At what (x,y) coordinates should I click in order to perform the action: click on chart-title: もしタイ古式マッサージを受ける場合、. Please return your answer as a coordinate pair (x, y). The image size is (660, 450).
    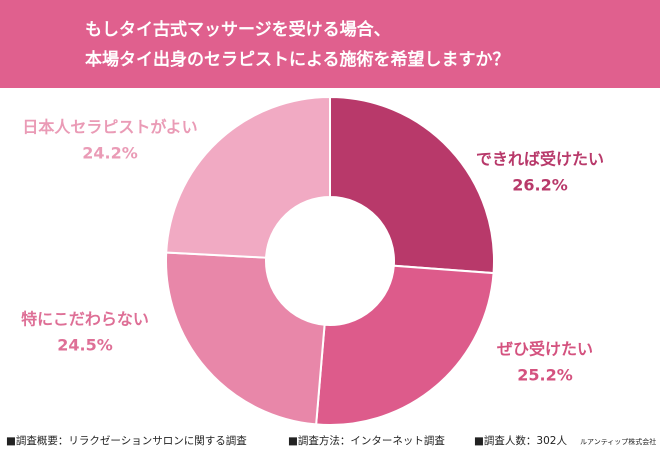
    Looking at the image, I should click on (238, 29).